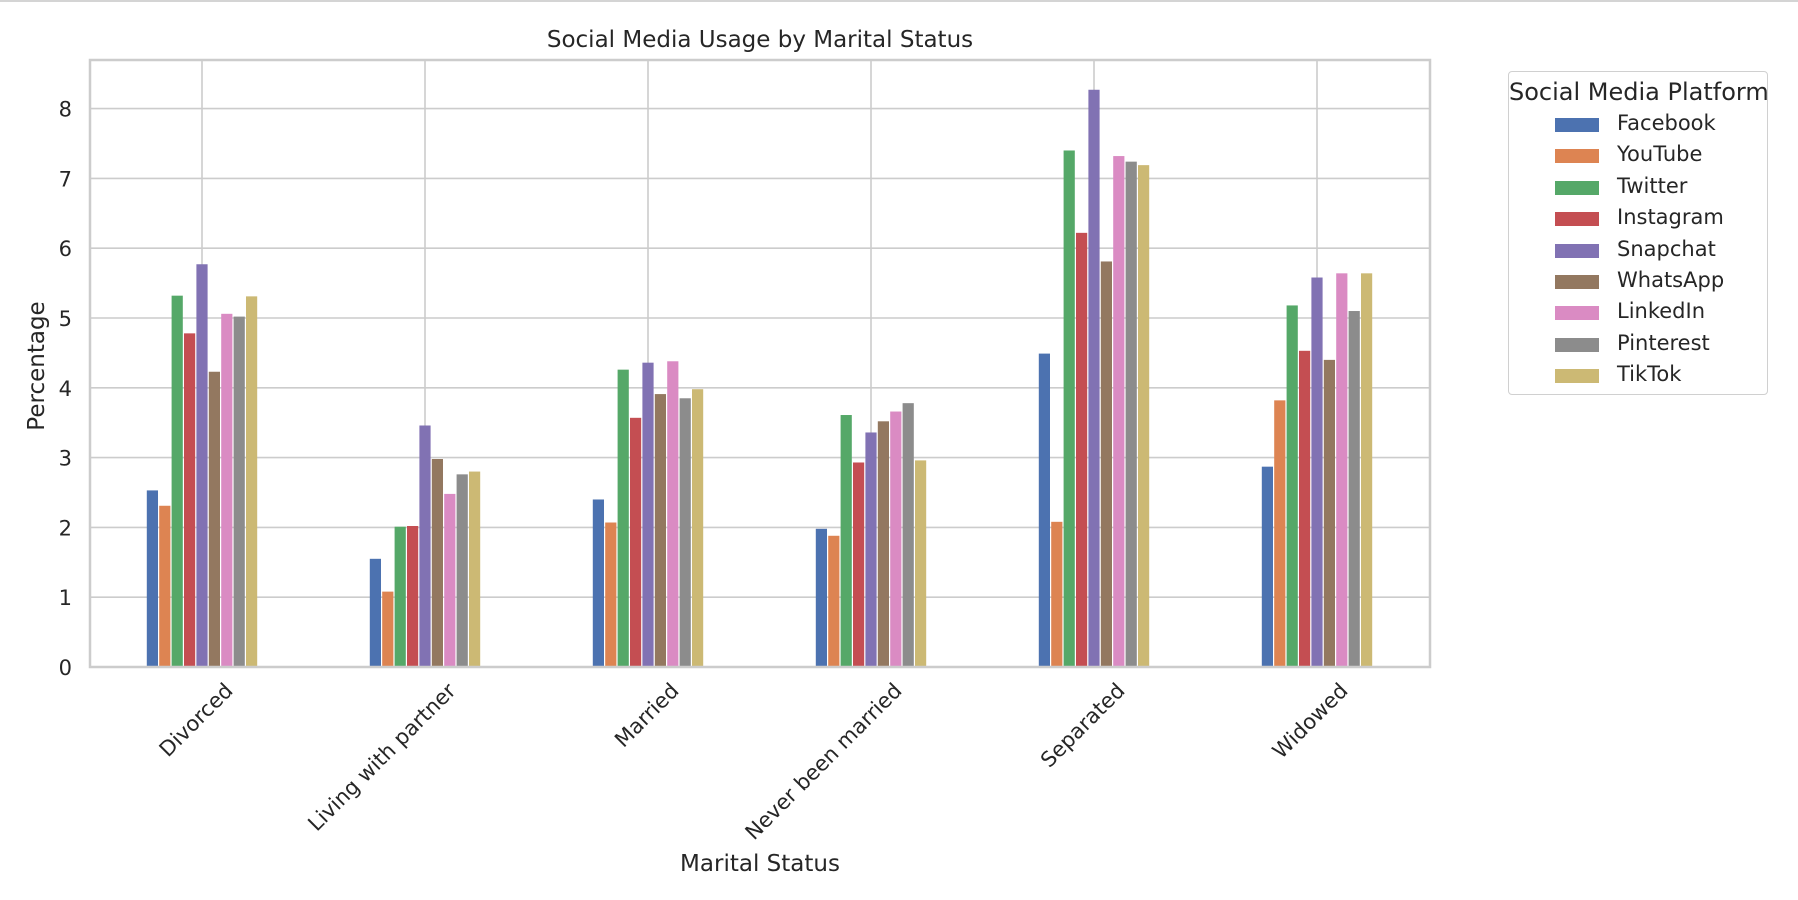 This screenshot has height=900, width=1798. I want to click on bar-whatsapp-living-with-partner, so click(437, 562).